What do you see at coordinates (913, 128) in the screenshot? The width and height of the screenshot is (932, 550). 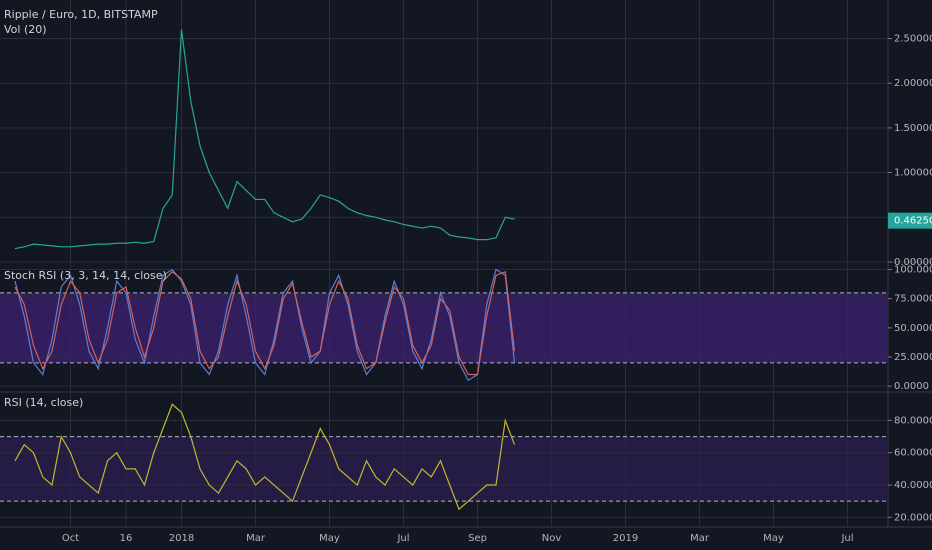 I see `y-tick-label: 1.50000` at bounding box center [913, 128].